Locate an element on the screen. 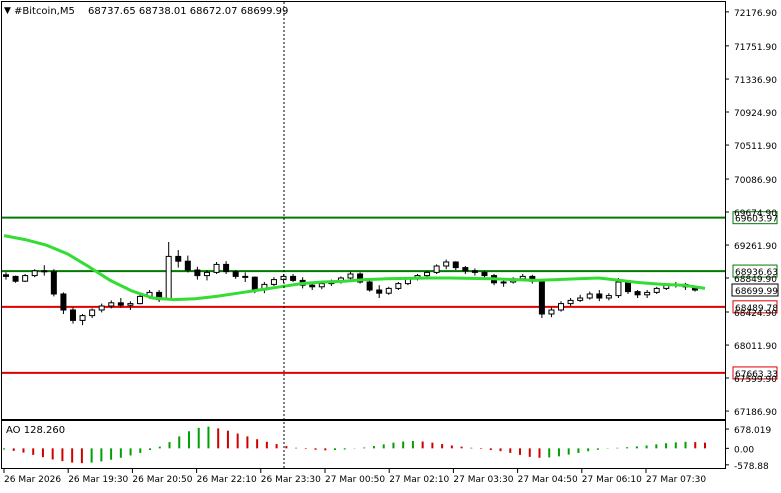  time-tick-label: 26 Mar 23:30 is located at coordinates (291, 480).